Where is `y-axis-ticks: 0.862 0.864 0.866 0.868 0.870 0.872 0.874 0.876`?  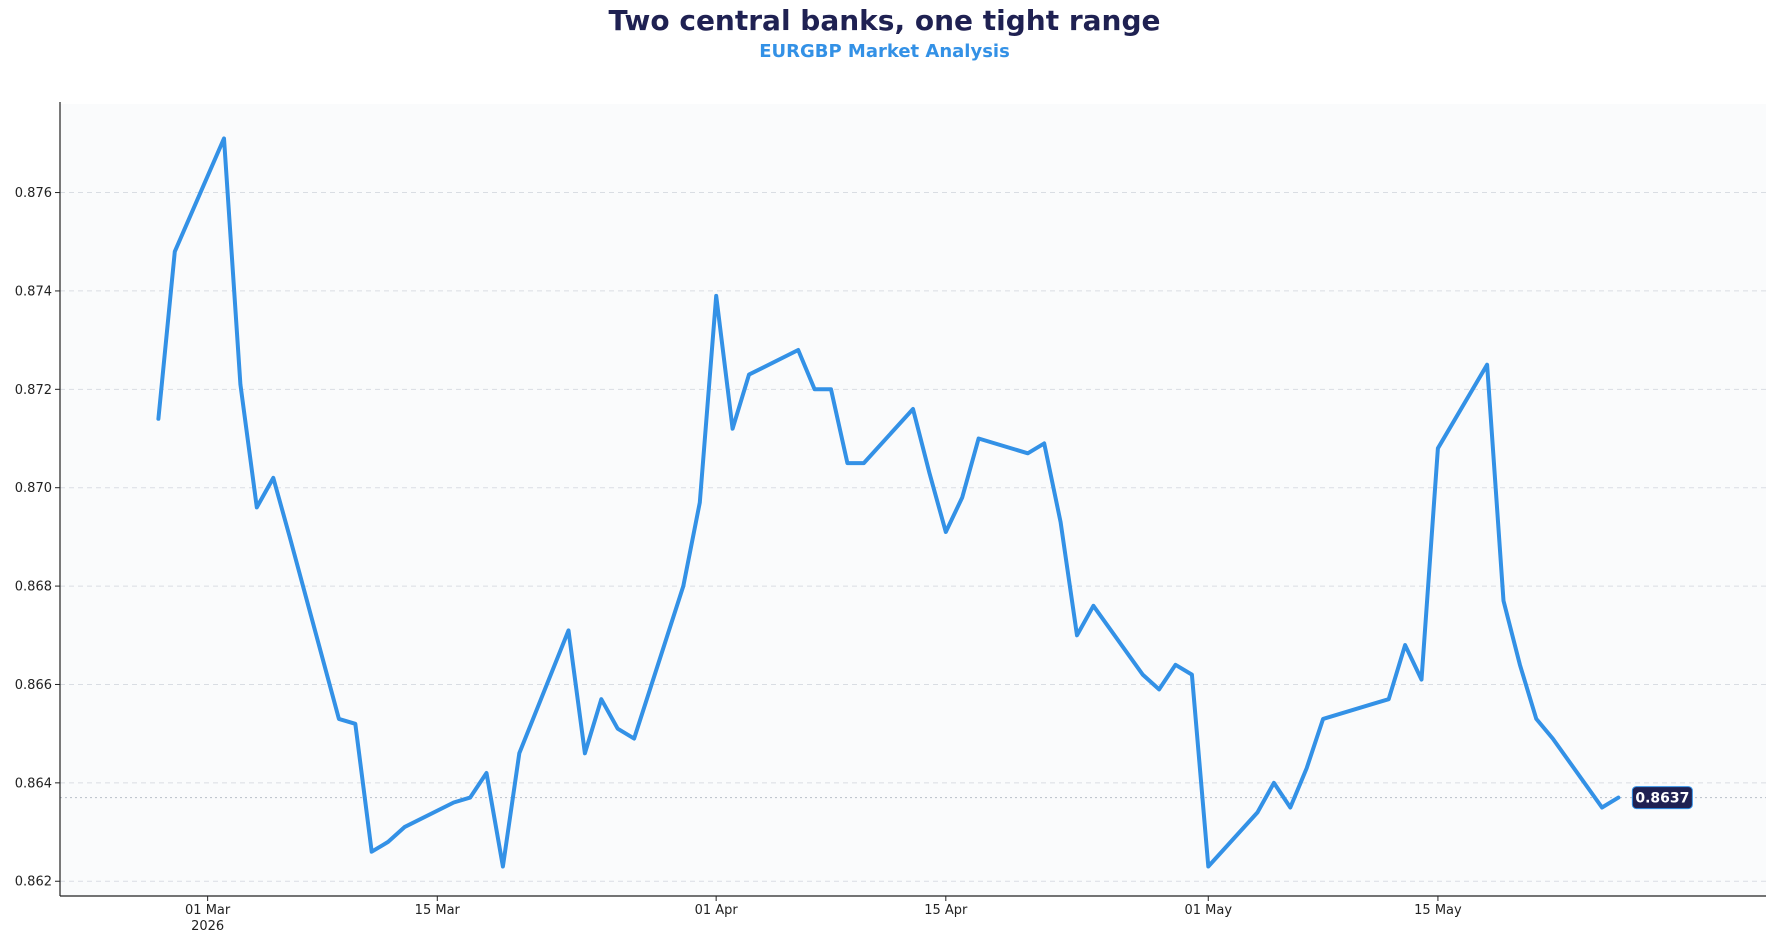
y-axis-ticks: 0.862 0.864 0.866 0.868 0.870 0.872 0.874 0.876 is located at coordinates (37, 538).